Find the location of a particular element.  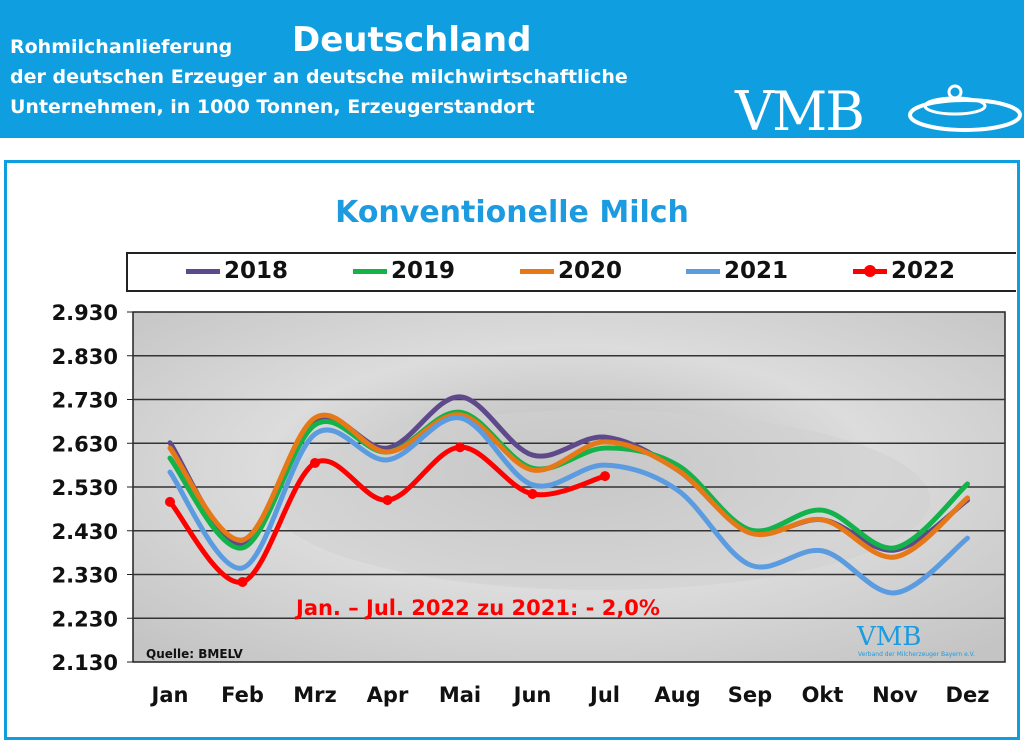

y-tick-label: 2.730 is located at coordinates (85, 401).